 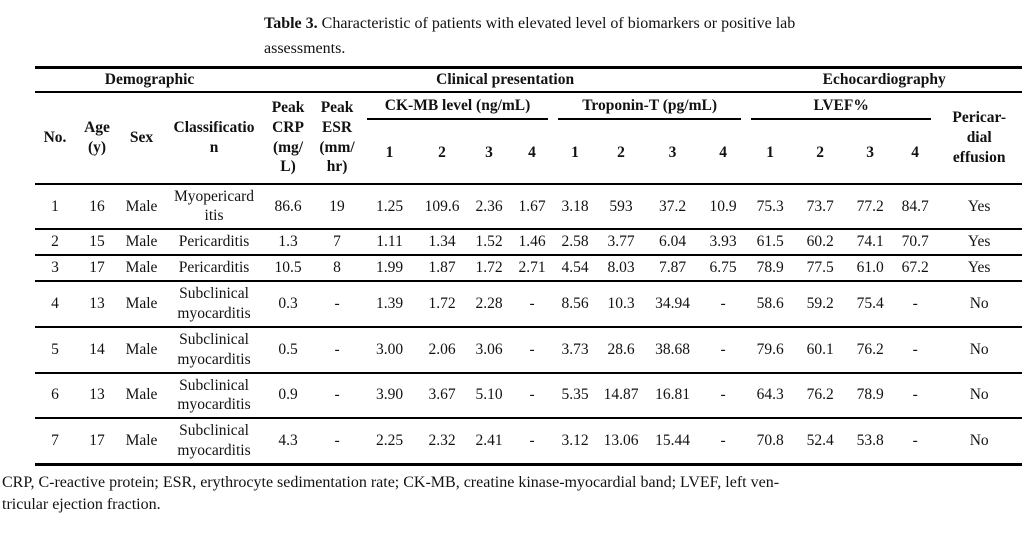 I want to click on cell-troponin-3: 38.68, so click(x=673, y=349).